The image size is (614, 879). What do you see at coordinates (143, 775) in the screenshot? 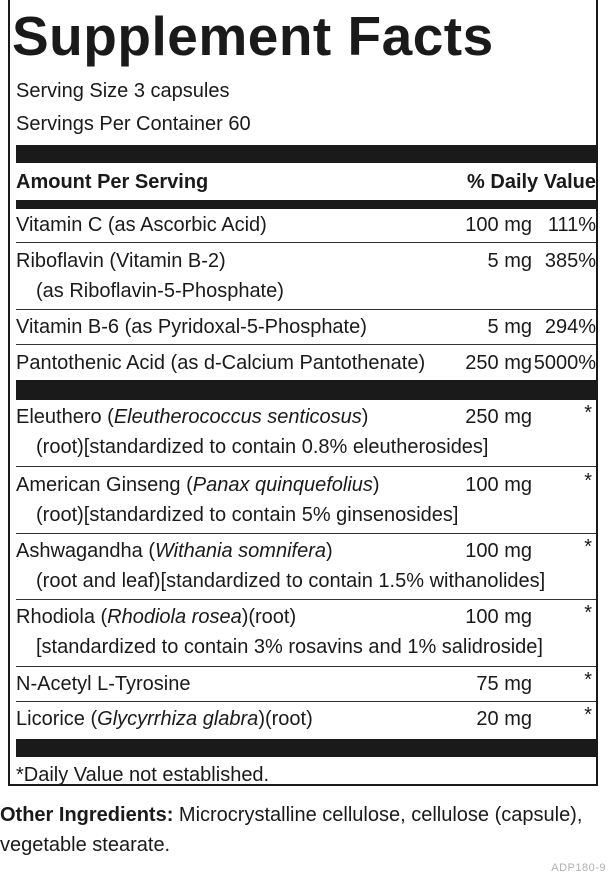
I see `daily-value-footnote: *Daily Value not established.` at bounding box center [143, 775].